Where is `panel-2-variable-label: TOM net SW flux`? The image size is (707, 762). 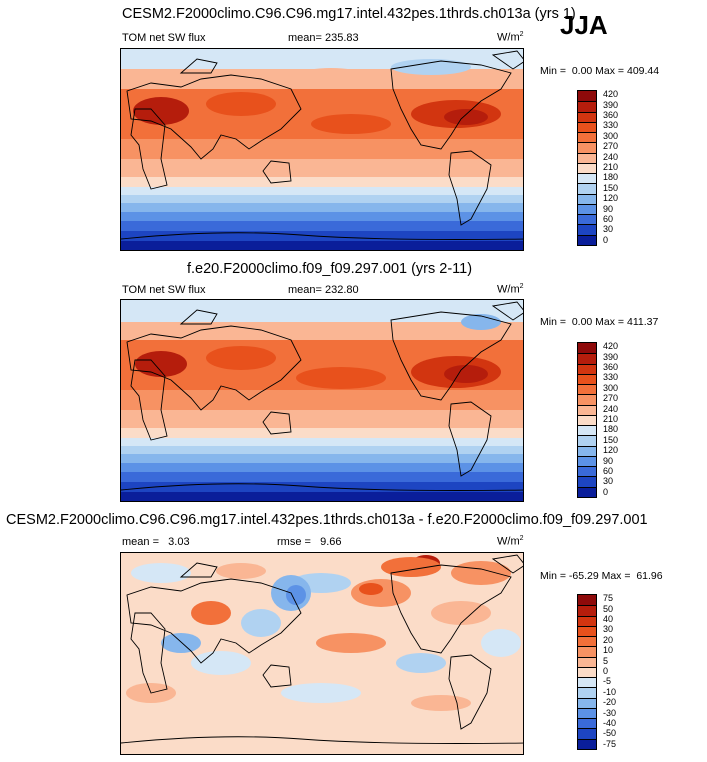
panel-2-variable-label: TOM net SW flux is located at coordinates (164, 290).